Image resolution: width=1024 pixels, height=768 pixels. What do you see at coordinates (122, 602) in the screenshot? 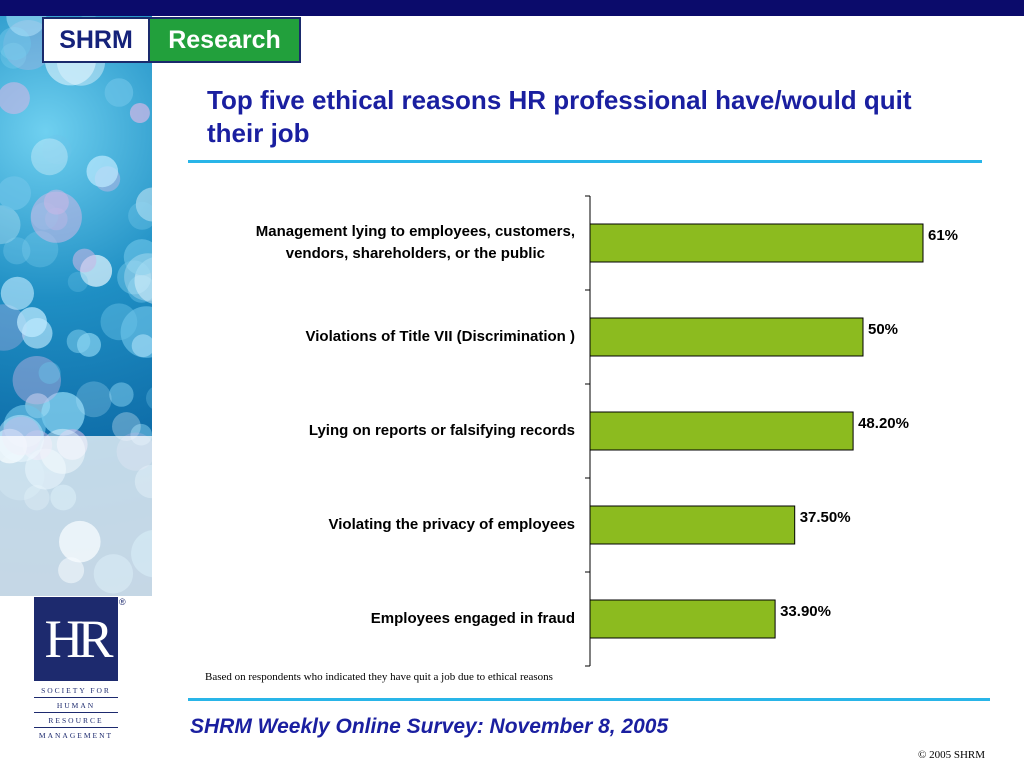
I see `registered-mark: ®` at bounding box center [122, 602].